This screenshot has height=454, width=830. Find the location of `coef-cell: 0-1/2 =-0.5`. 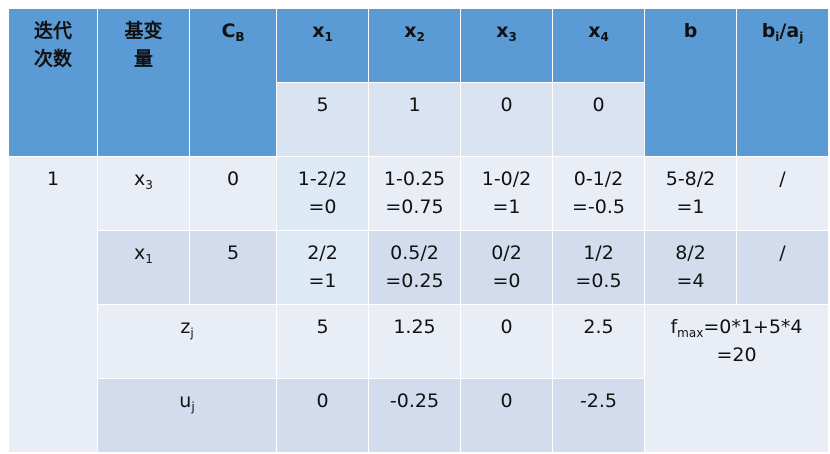

coef-cell: 0-1/2 =-0.5 is located at coordinates (598, 193).